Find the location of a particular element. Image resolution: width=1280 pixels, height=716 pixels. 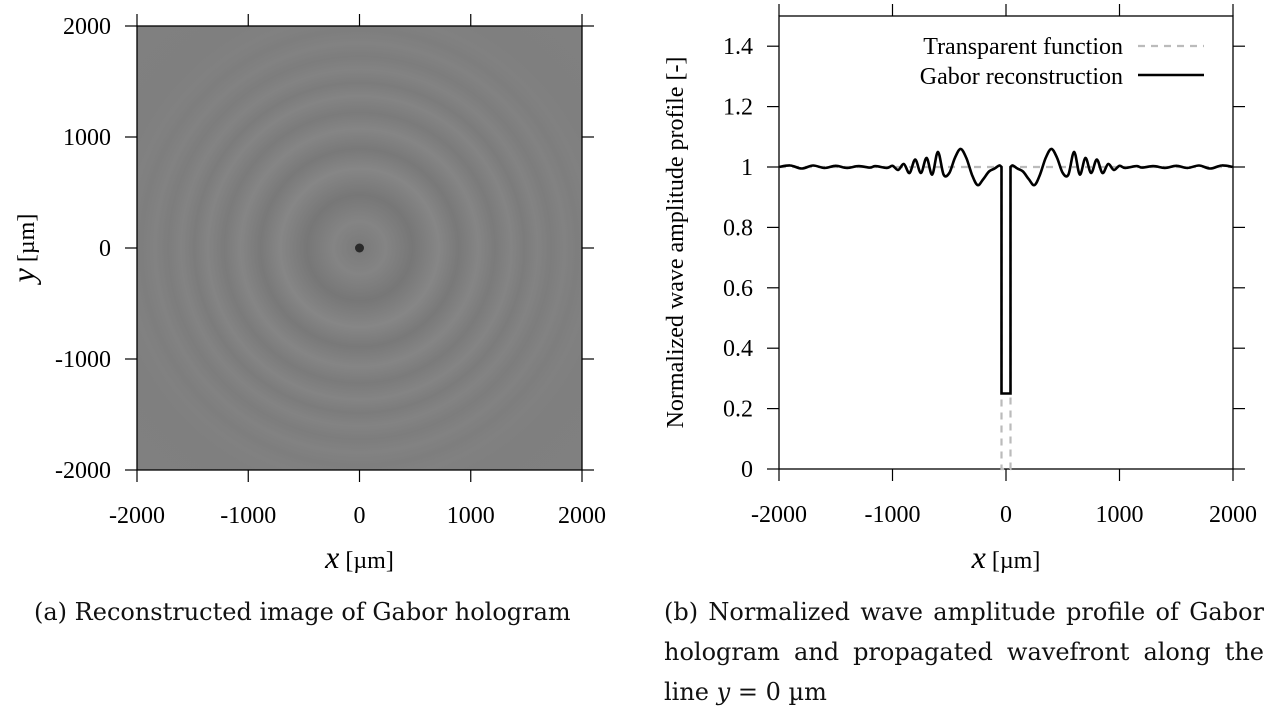

y-axis-var: y is located at coordinates (23, 276).